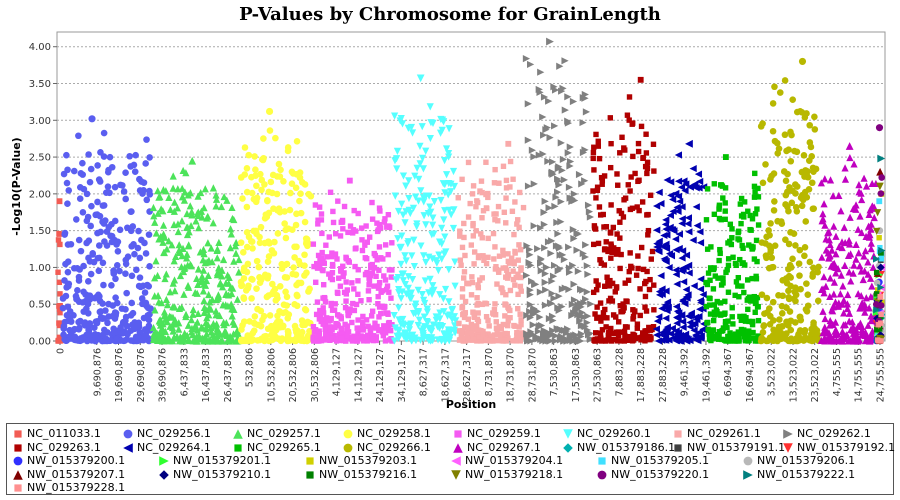 Image resolution: width=900 pixels, height=500 pixels. I want to click on legend-label: NW_015379192.1, so click(846, 447).